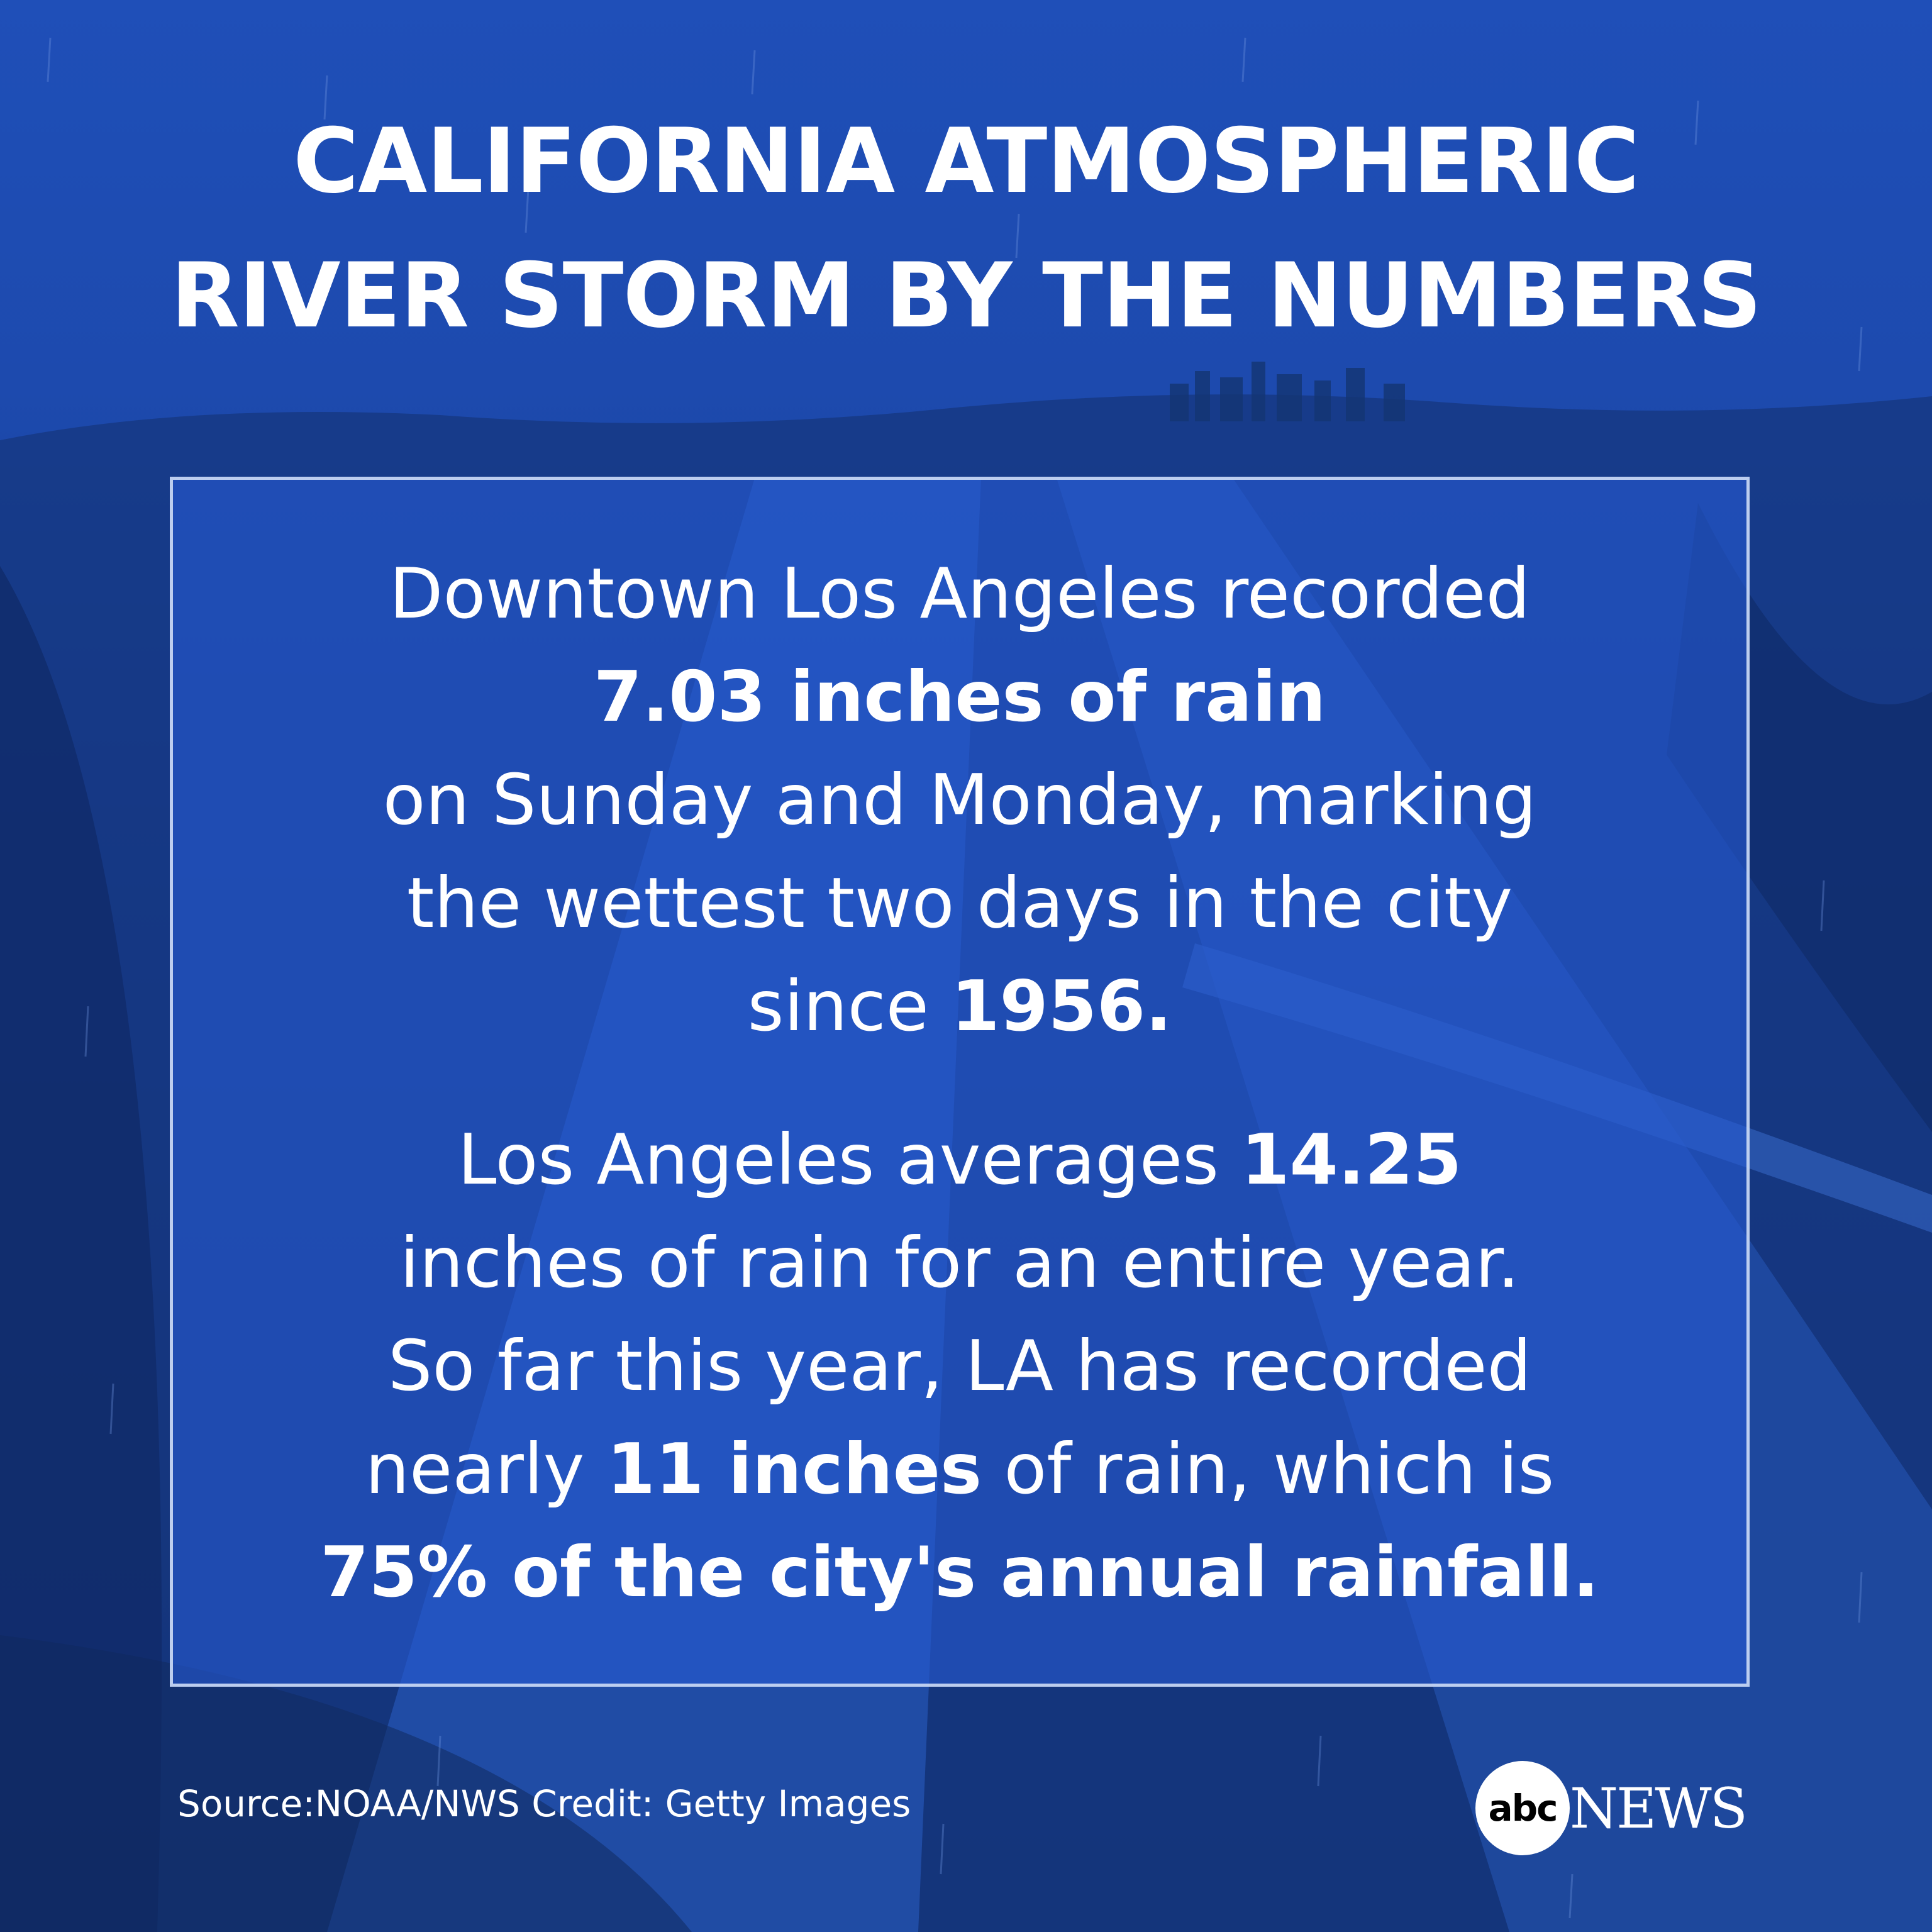 This screenshot has width=1932, height=1932. What do you see at coordinates (959, 1263) in the screenshot?
I see `paragraph2-line2: inches of rain for an entire year.` at bounding box center [959, 1263].